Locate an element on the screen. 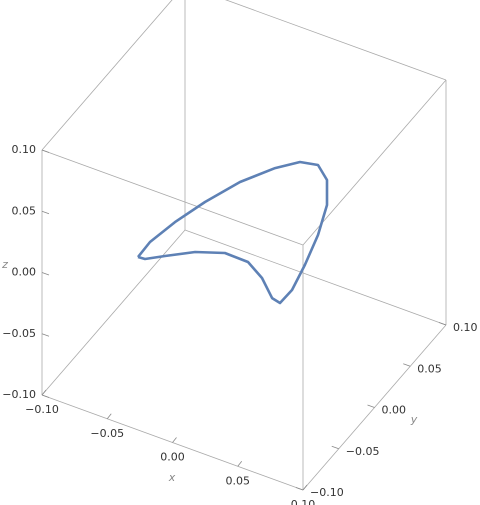 This screenshot has width=480, height=505. z-tick-label: 0.00 is located at coordinates (24, 272).